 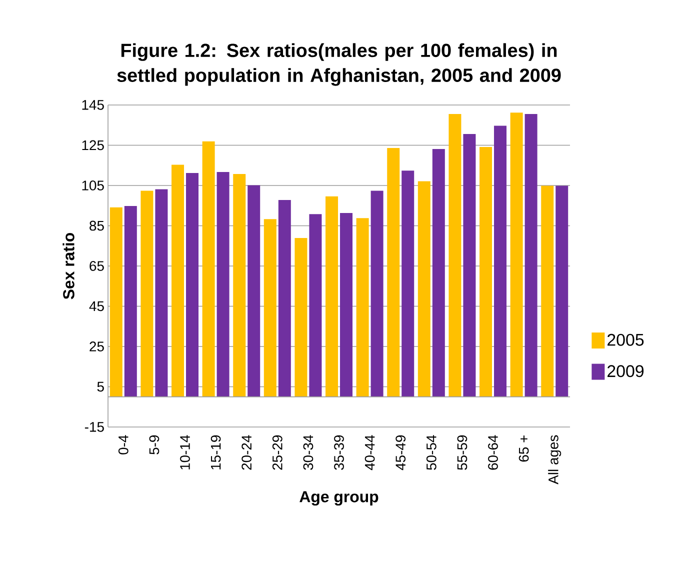 What do you see at coordinates (93, 145) in the screenshot?
I see `y-tick-label: 125` at bounding box center [93, 145].